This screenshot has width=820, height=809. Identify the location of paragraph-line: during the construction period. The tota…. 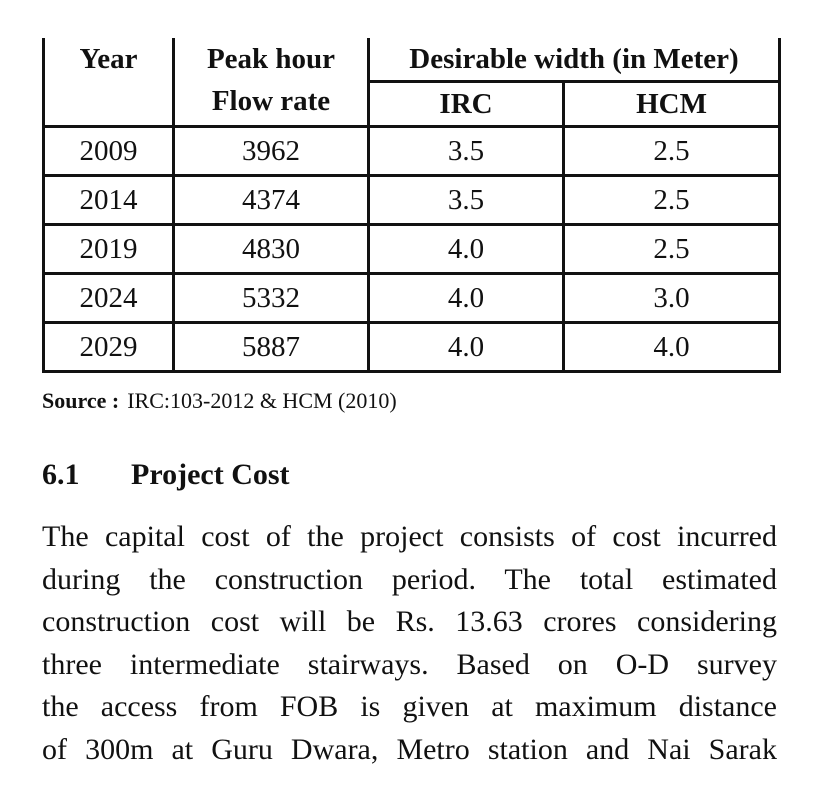
(409, 579).